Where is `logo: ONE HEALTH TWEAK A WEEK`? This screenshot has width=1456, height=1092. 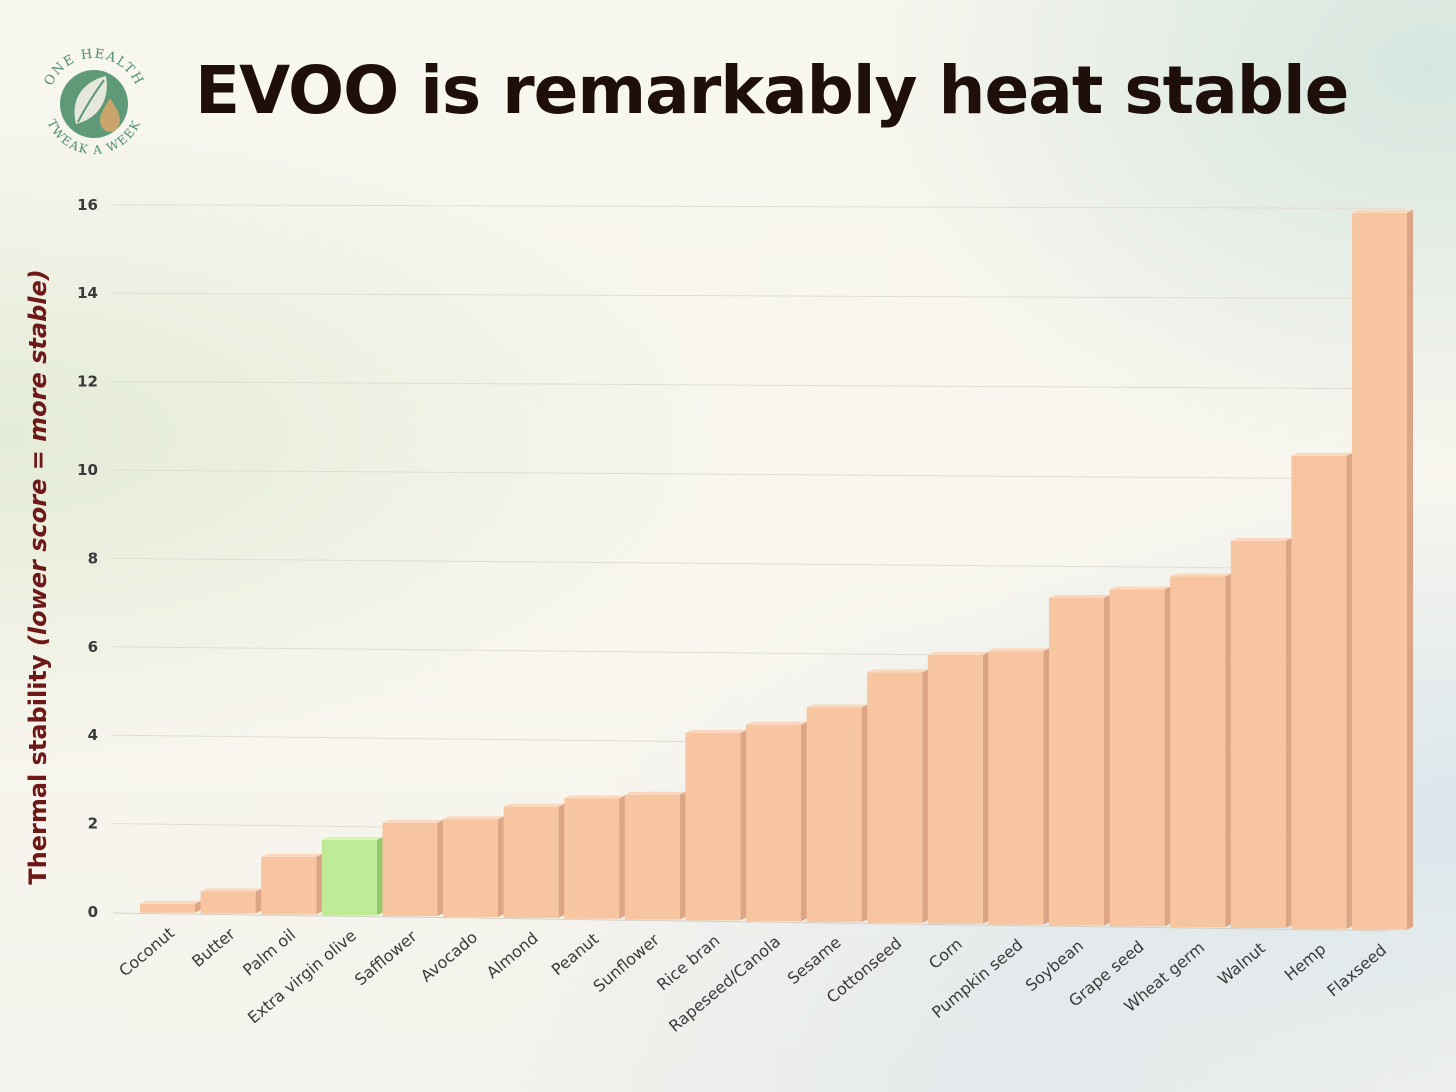
logo: ONE HEALTH TWEAK A WEEK is located at coordinates (93, 102).